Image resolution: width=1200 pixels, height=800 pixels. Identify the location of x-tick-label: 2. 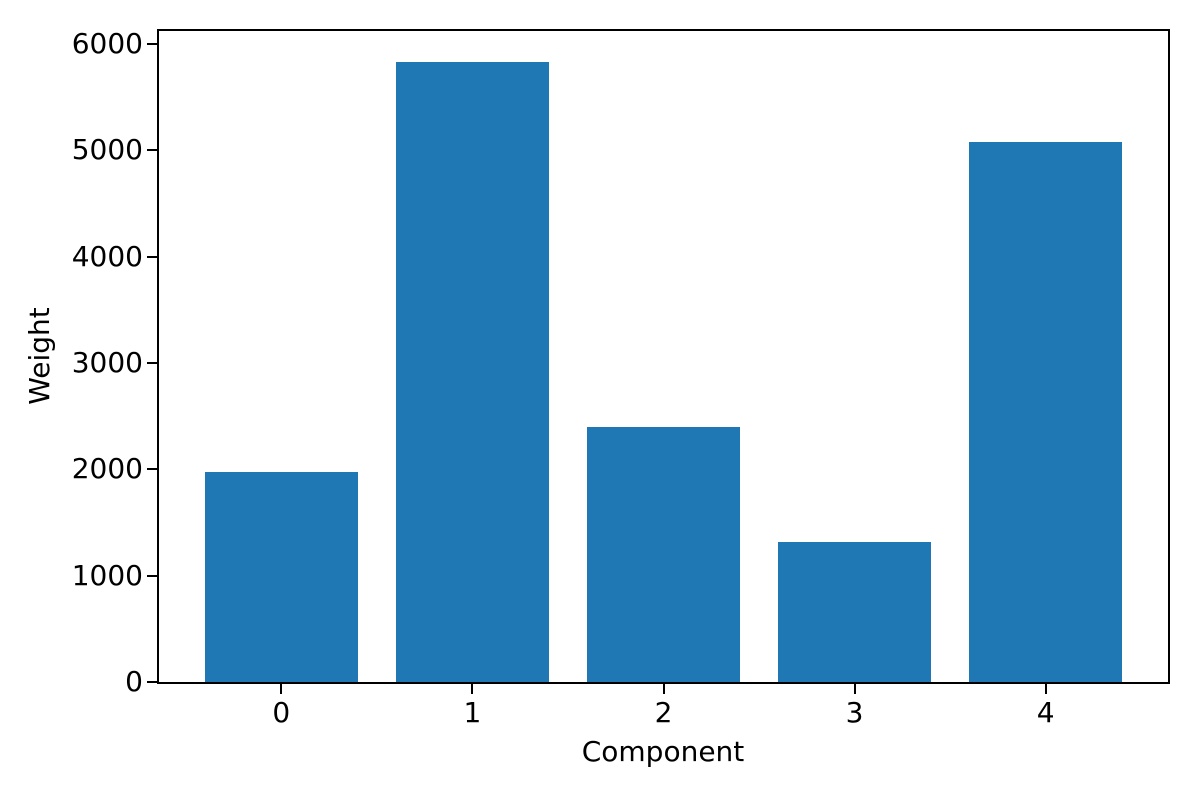
(663, 712).